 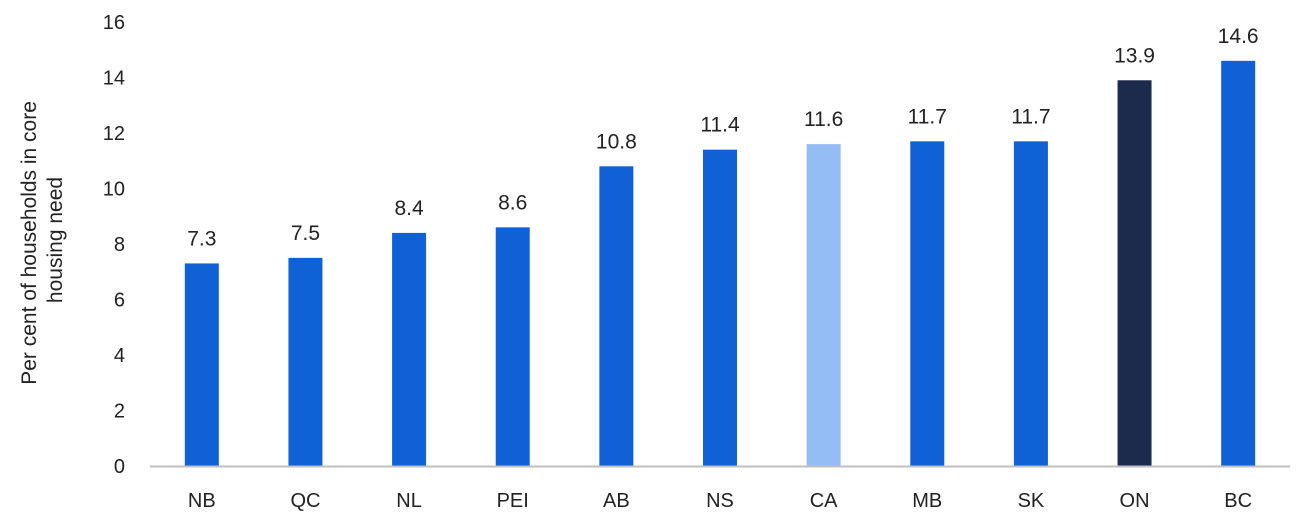 I want to click on data-label-mb: 11.7, so click(x=927, y=116).